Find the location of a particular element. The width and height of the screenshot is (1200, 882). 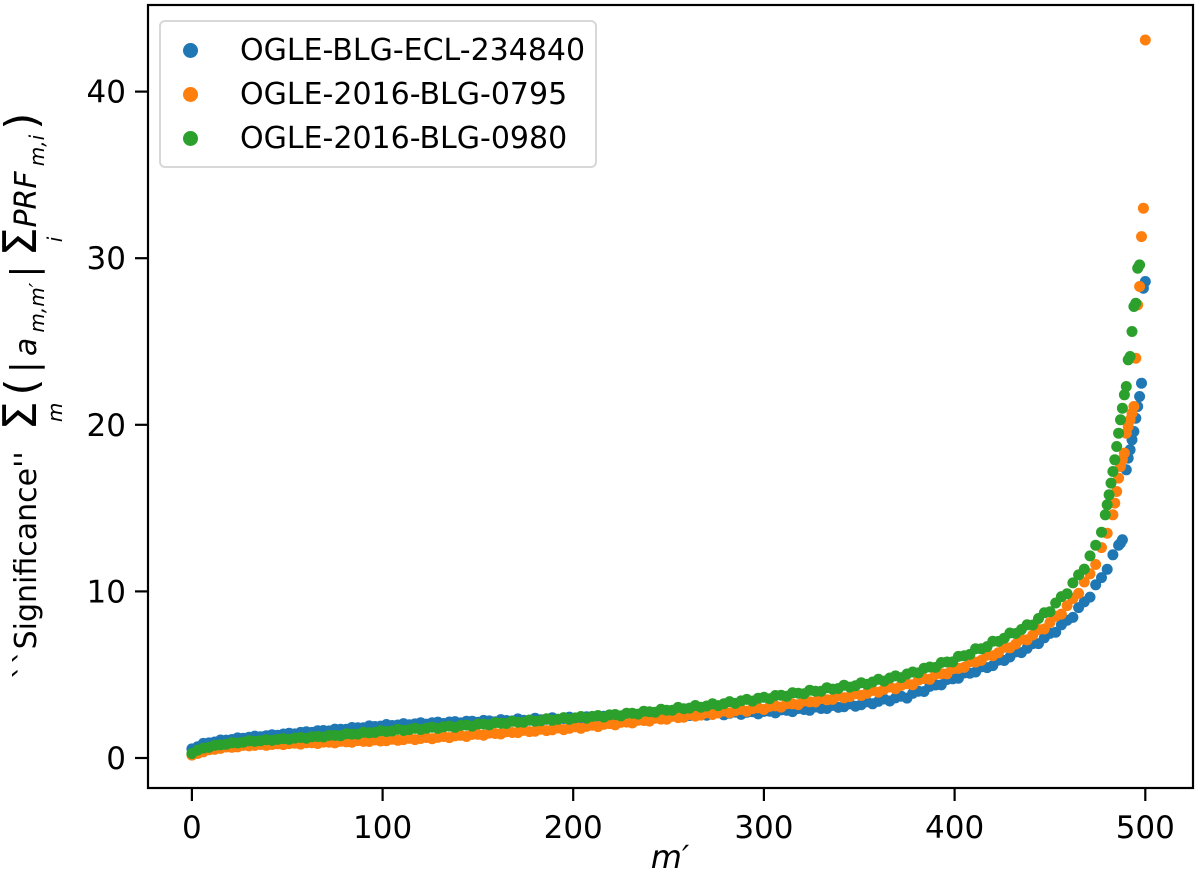

a-symbol: a is located at coordinates (26, 347).